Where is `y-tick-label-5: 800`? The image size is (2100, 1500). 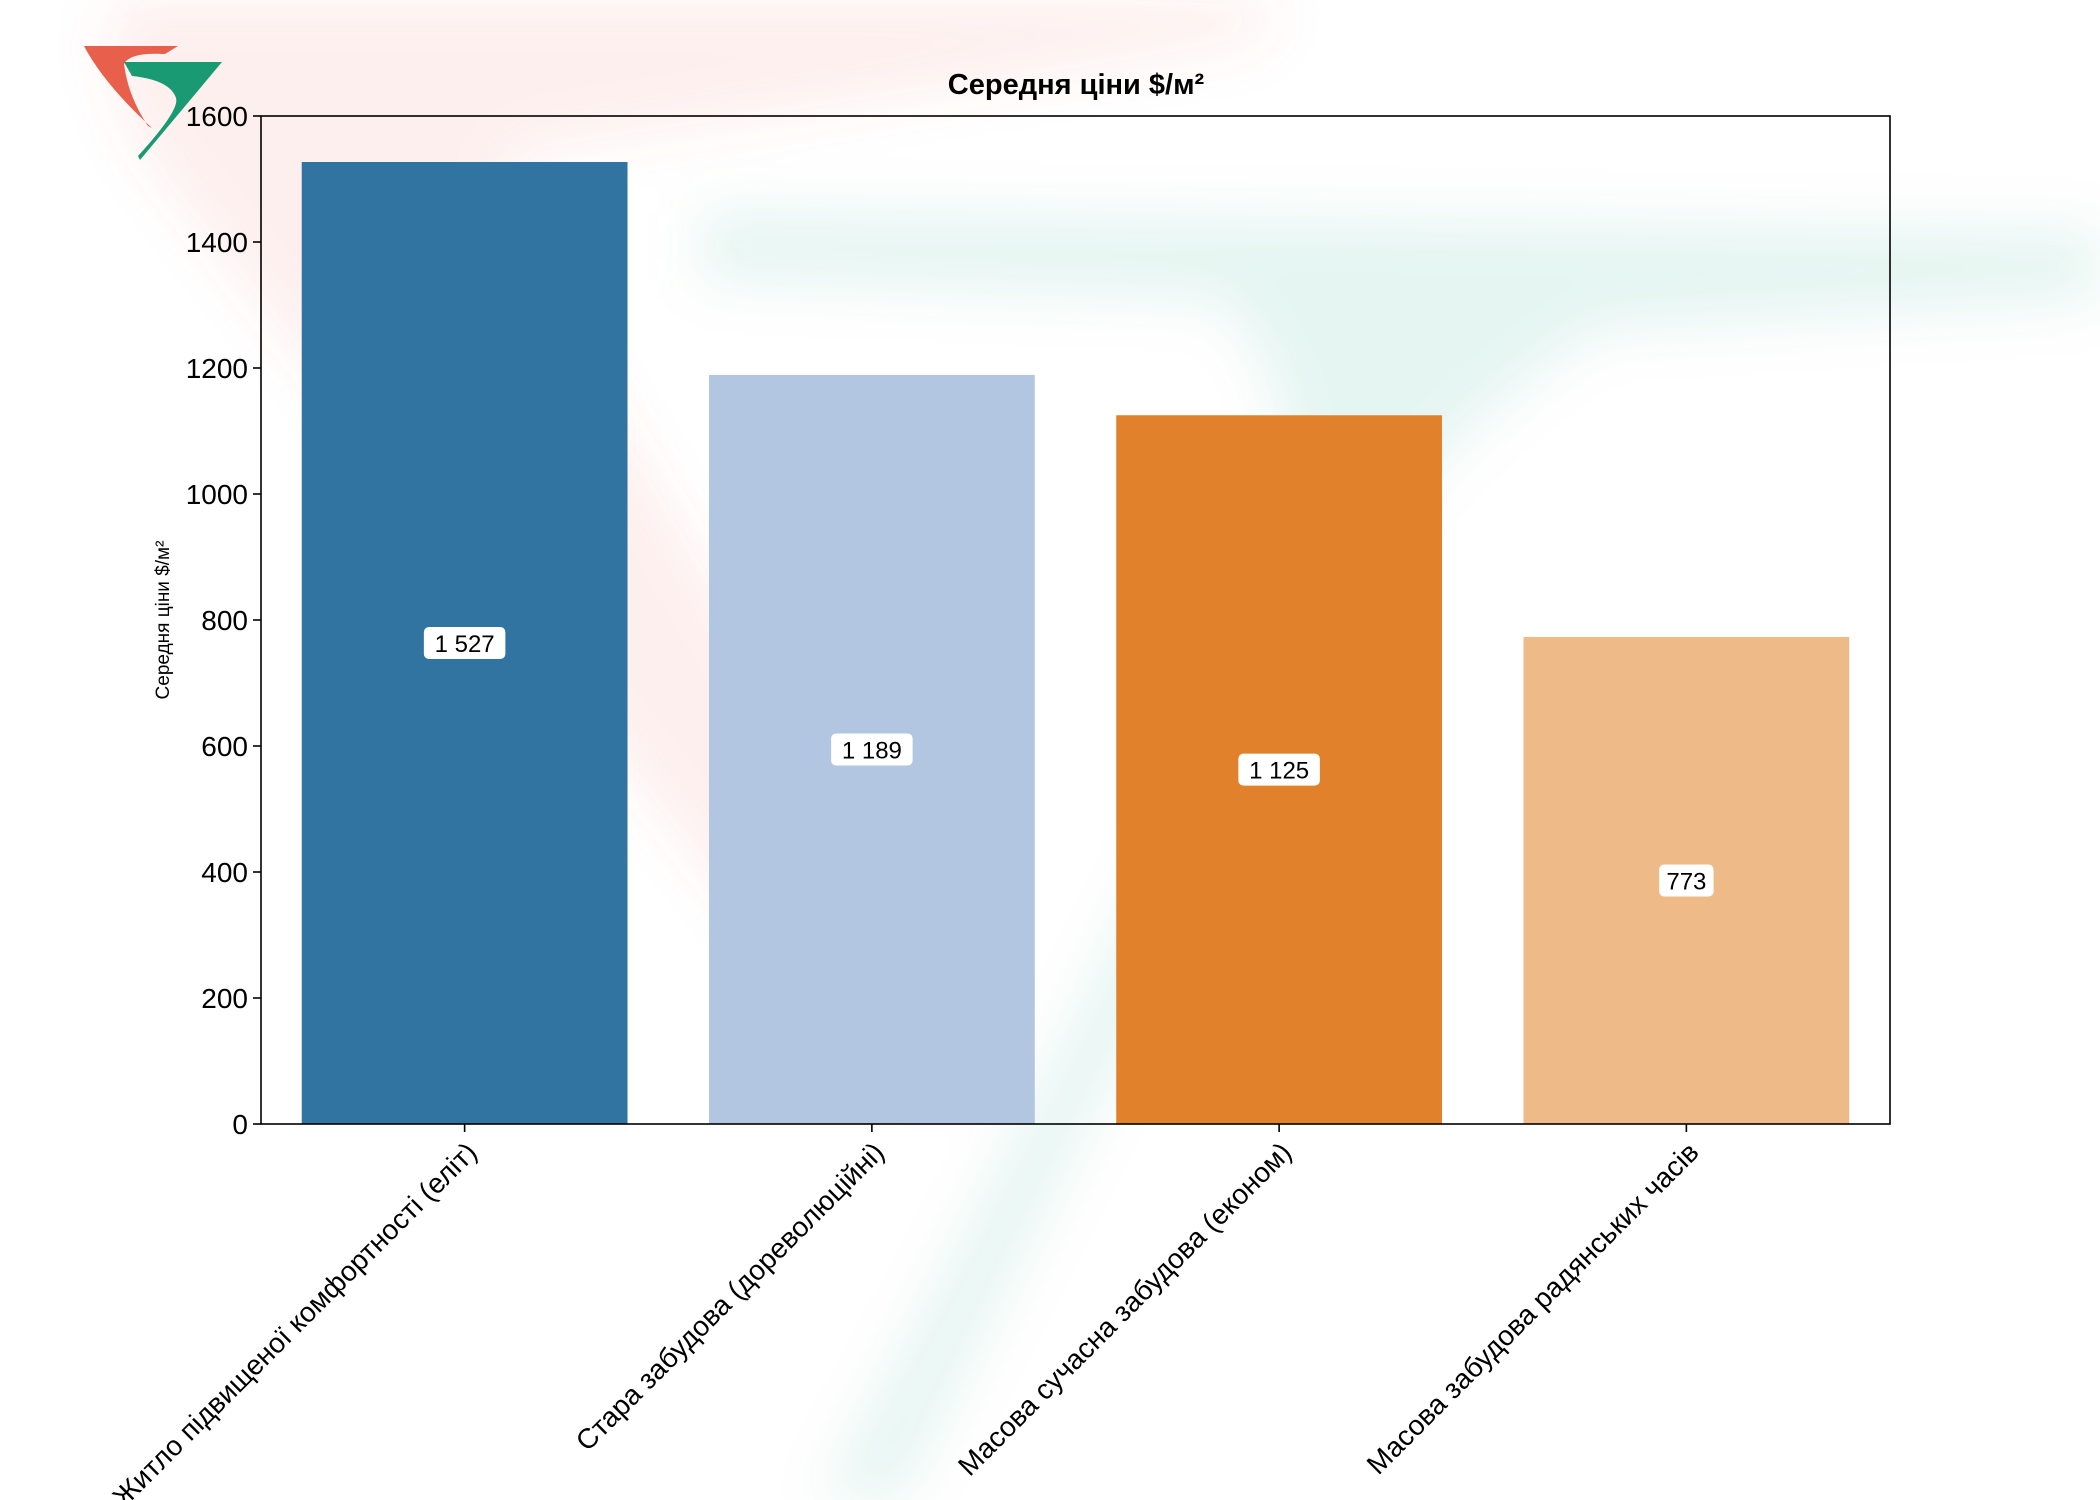
y-tick-label-5: 800 is located at coordinates (224, 620).